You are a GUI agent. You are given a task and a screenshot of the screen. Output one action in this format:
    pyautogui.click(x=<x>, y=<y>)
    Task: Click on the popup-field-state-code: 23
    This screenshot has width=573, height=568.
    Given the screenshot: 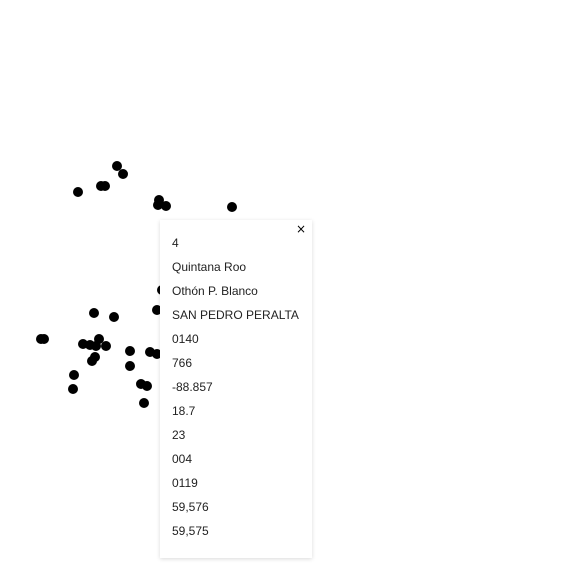 What is the action you would take?
    pyautogui.click(x=179, y=435)
    